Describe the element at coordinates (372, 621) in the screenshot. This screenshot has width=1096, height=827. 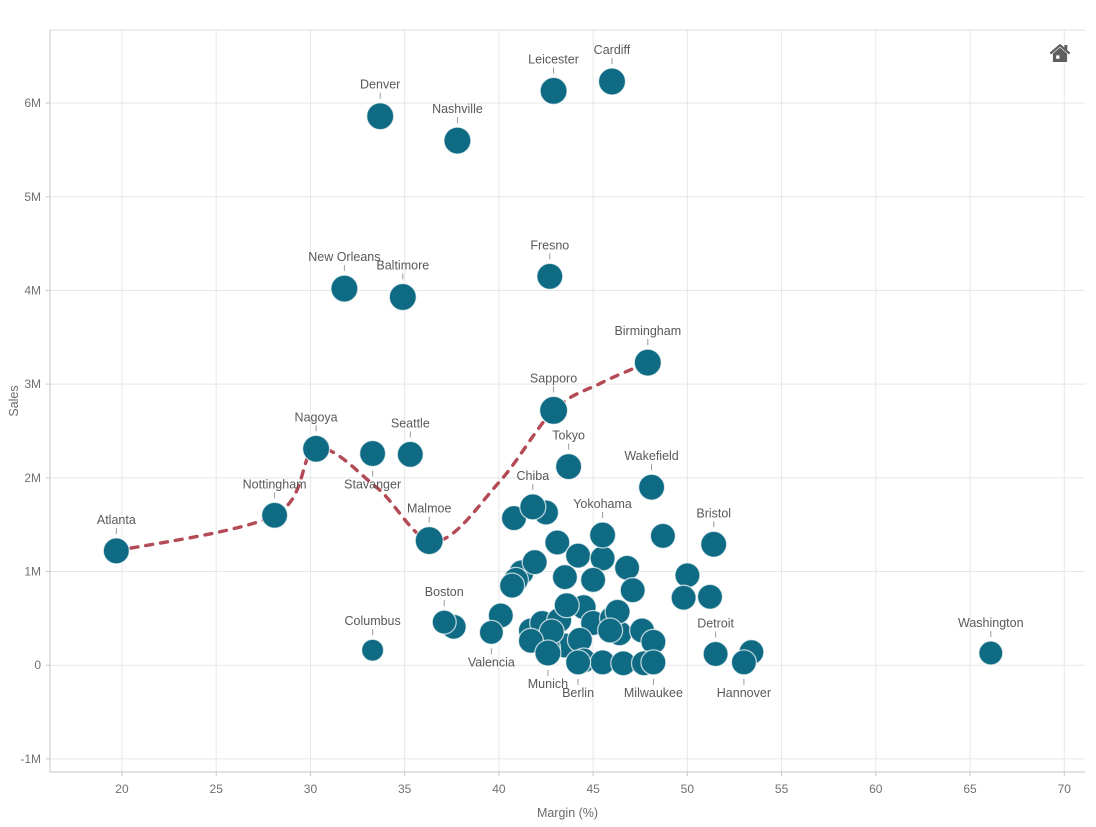
I see `point-label: Columbus` at that location.